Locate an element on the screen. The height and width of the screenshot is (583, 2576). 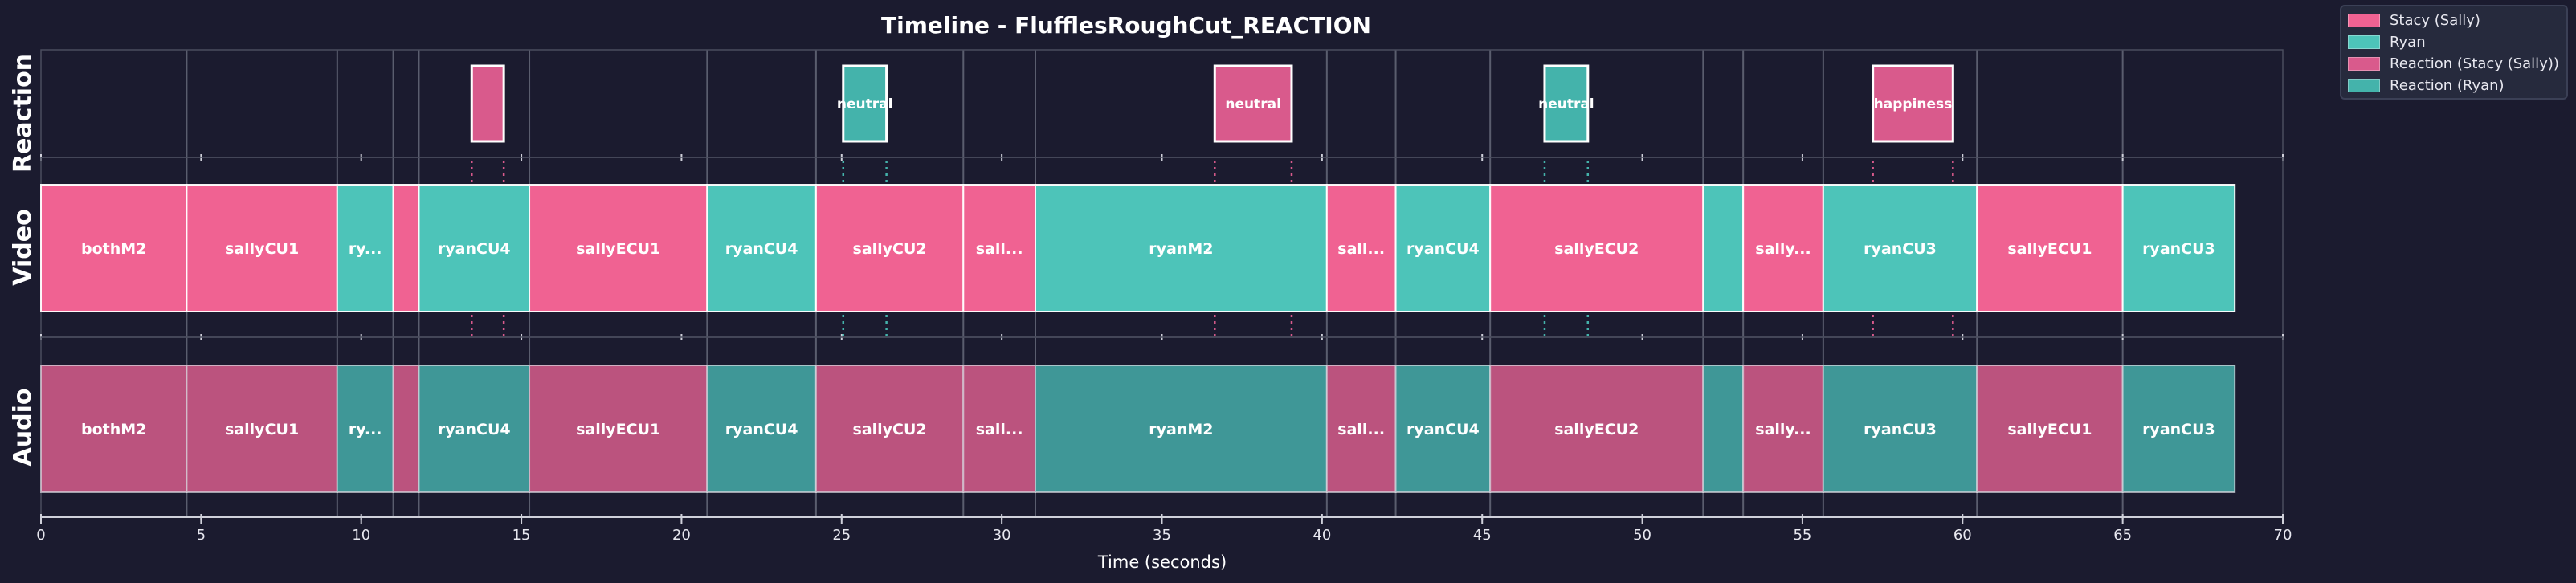
legend-entry-reaction-sally: Reaction (Stacy (Sally)) is located at coordinates (2454, 64).